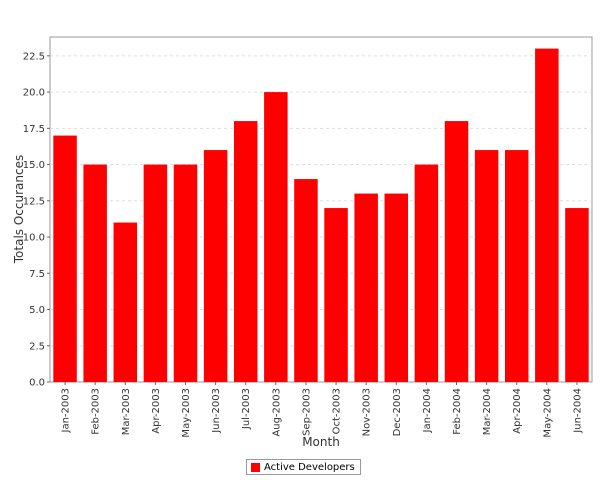  What do you see at coordinates (487, 411) in the screenshot?
I see `x-tick-label: Mar-2004` at bounding box center [487, 411].